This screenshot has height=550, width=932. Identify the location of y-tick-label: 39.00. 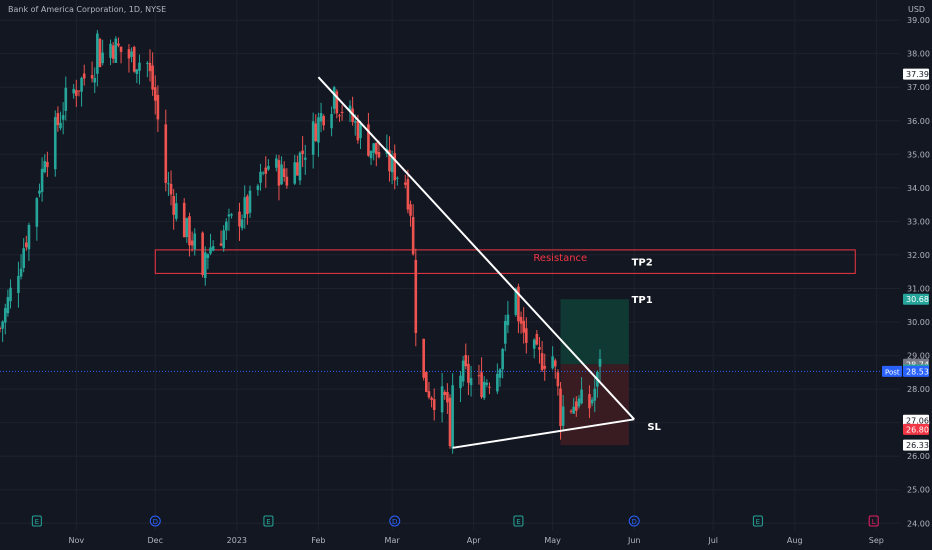
(918, 20).